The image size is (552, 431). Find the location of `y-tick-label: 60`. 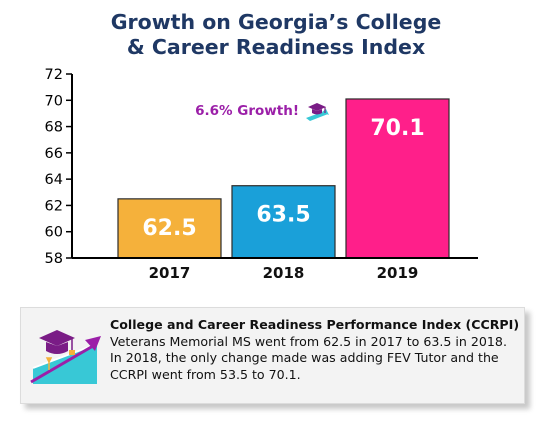

y-tick-label: 60 is located at coordinates (54, 233).